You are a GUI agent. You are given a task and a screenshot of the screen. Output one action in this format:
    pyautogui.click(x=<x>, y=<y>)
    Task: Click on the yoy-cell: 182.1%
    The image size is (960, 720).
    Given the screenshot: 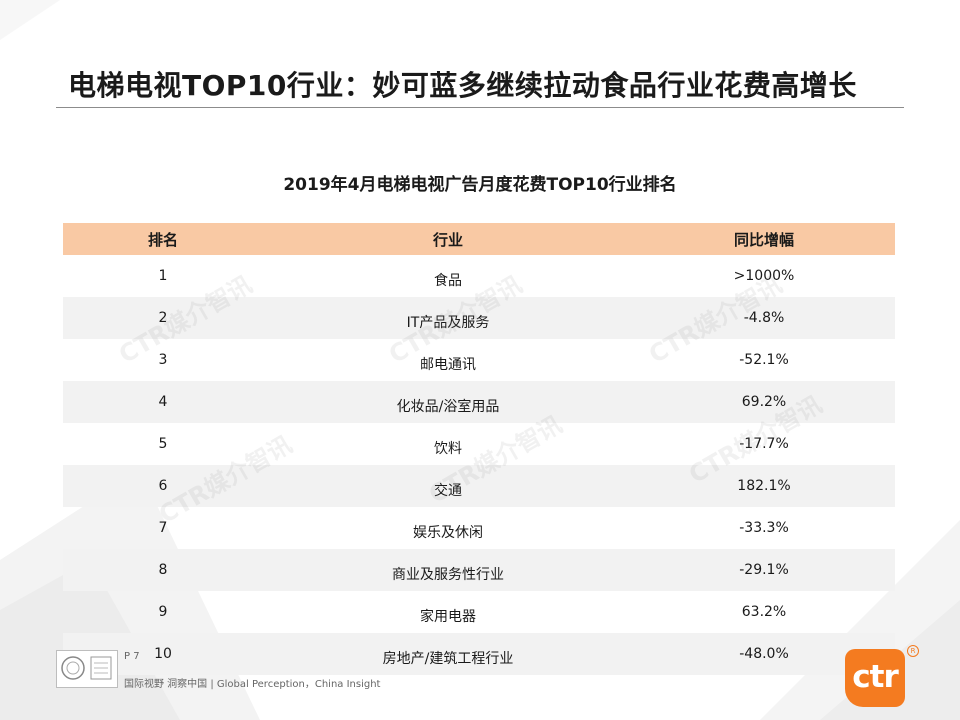 What is the action you would take?
    pyautogui.click(x=764, y=486)
    